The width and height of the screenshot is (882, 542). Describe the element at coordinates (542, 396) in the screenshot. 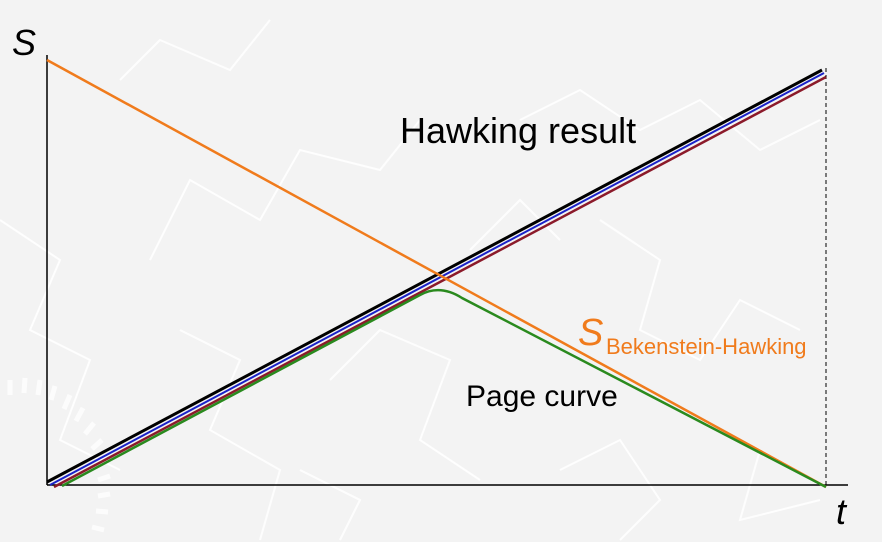

I see `page-curve-label: Page curve` at that location.